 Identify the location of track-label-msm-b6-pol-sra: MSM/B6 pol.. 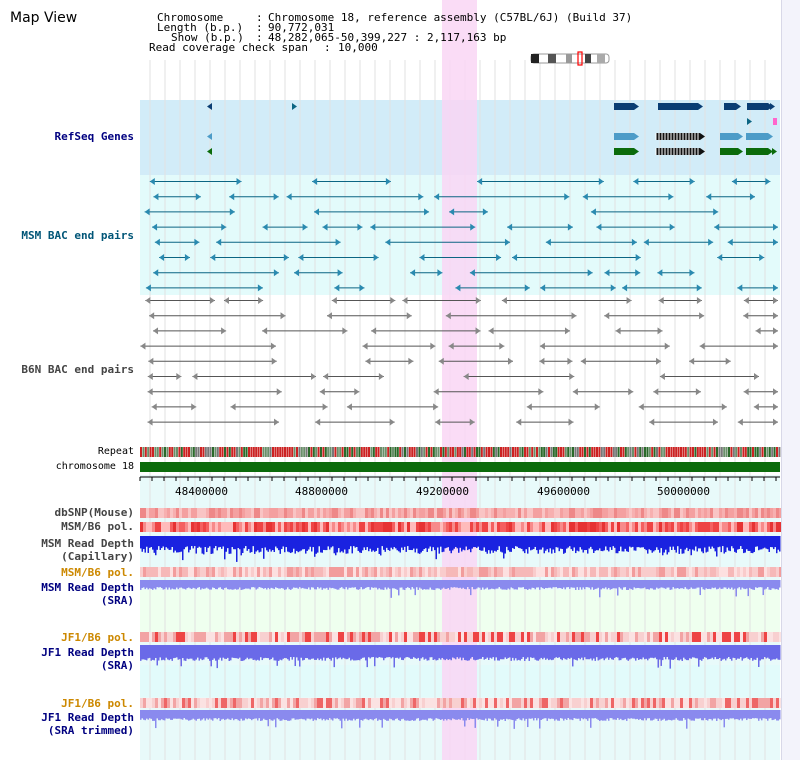
(97, 572).